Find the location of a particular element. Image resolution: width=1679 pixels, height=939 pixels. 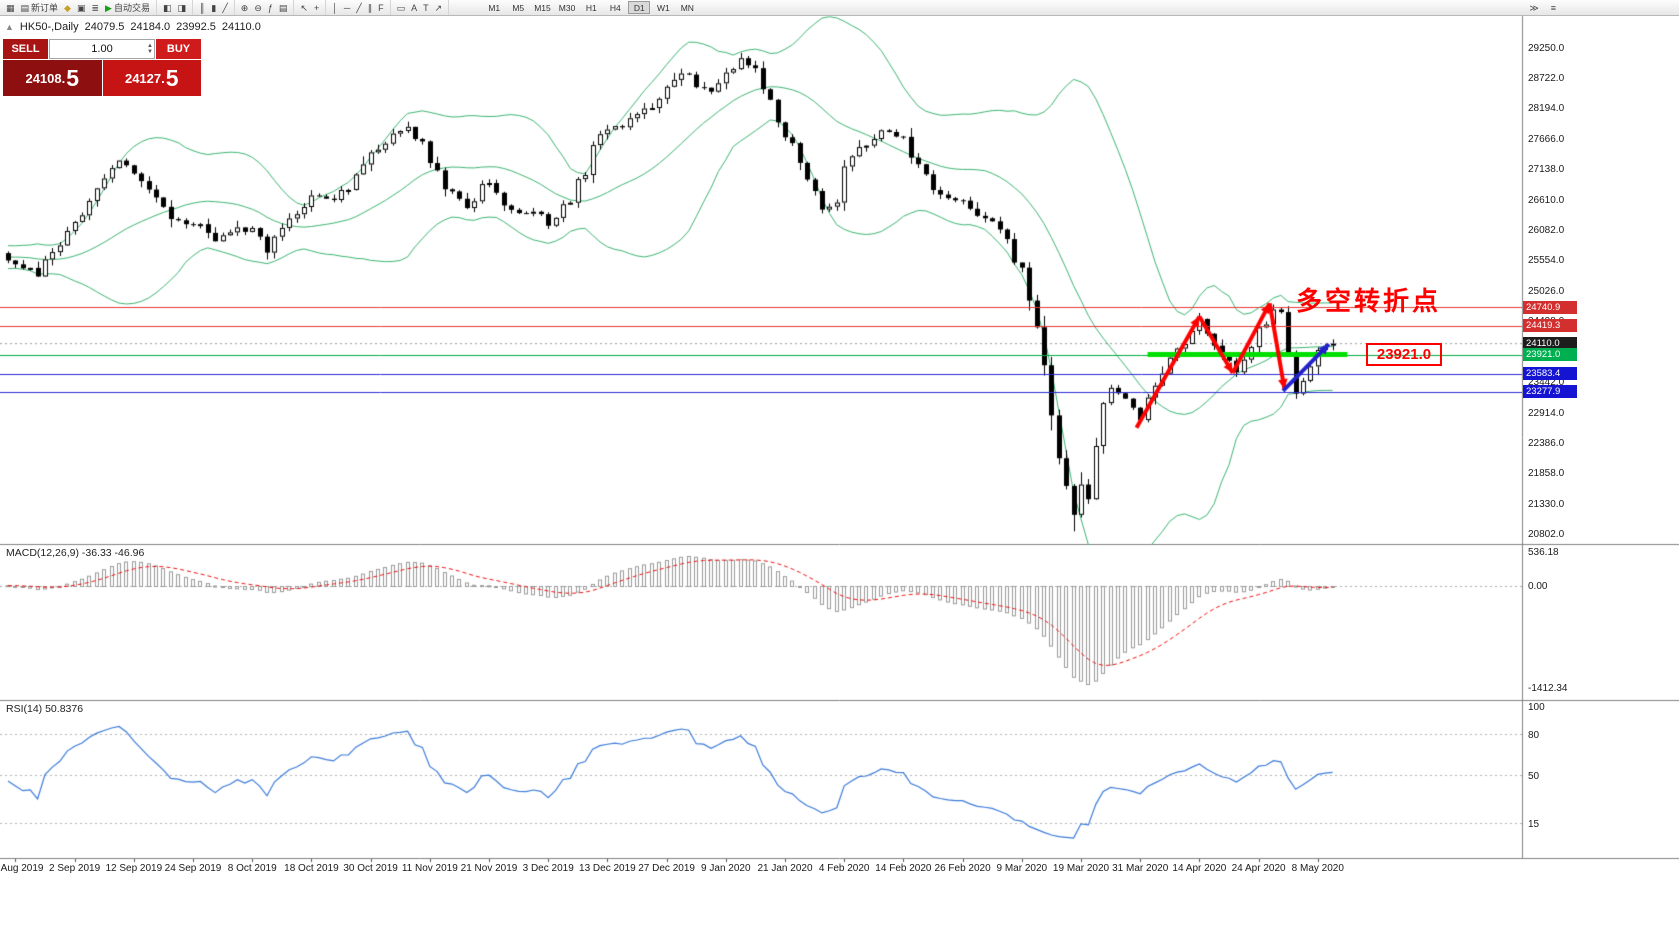

timeframe-M15: M15 is located at coordinates (542, 8).